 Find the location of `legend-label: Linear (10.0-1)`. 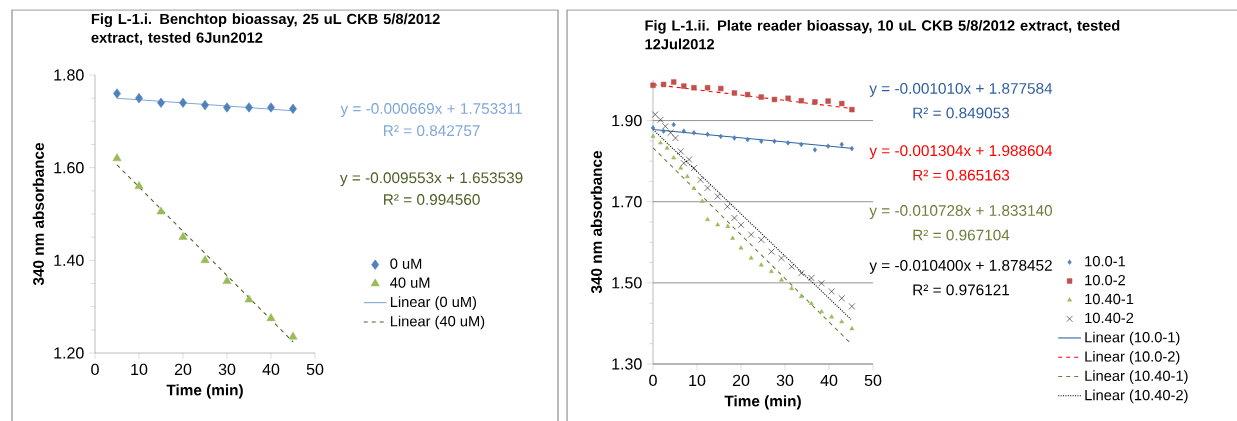

legend-label: Linear (10.0-1) is located at coordinates (1132, 338).